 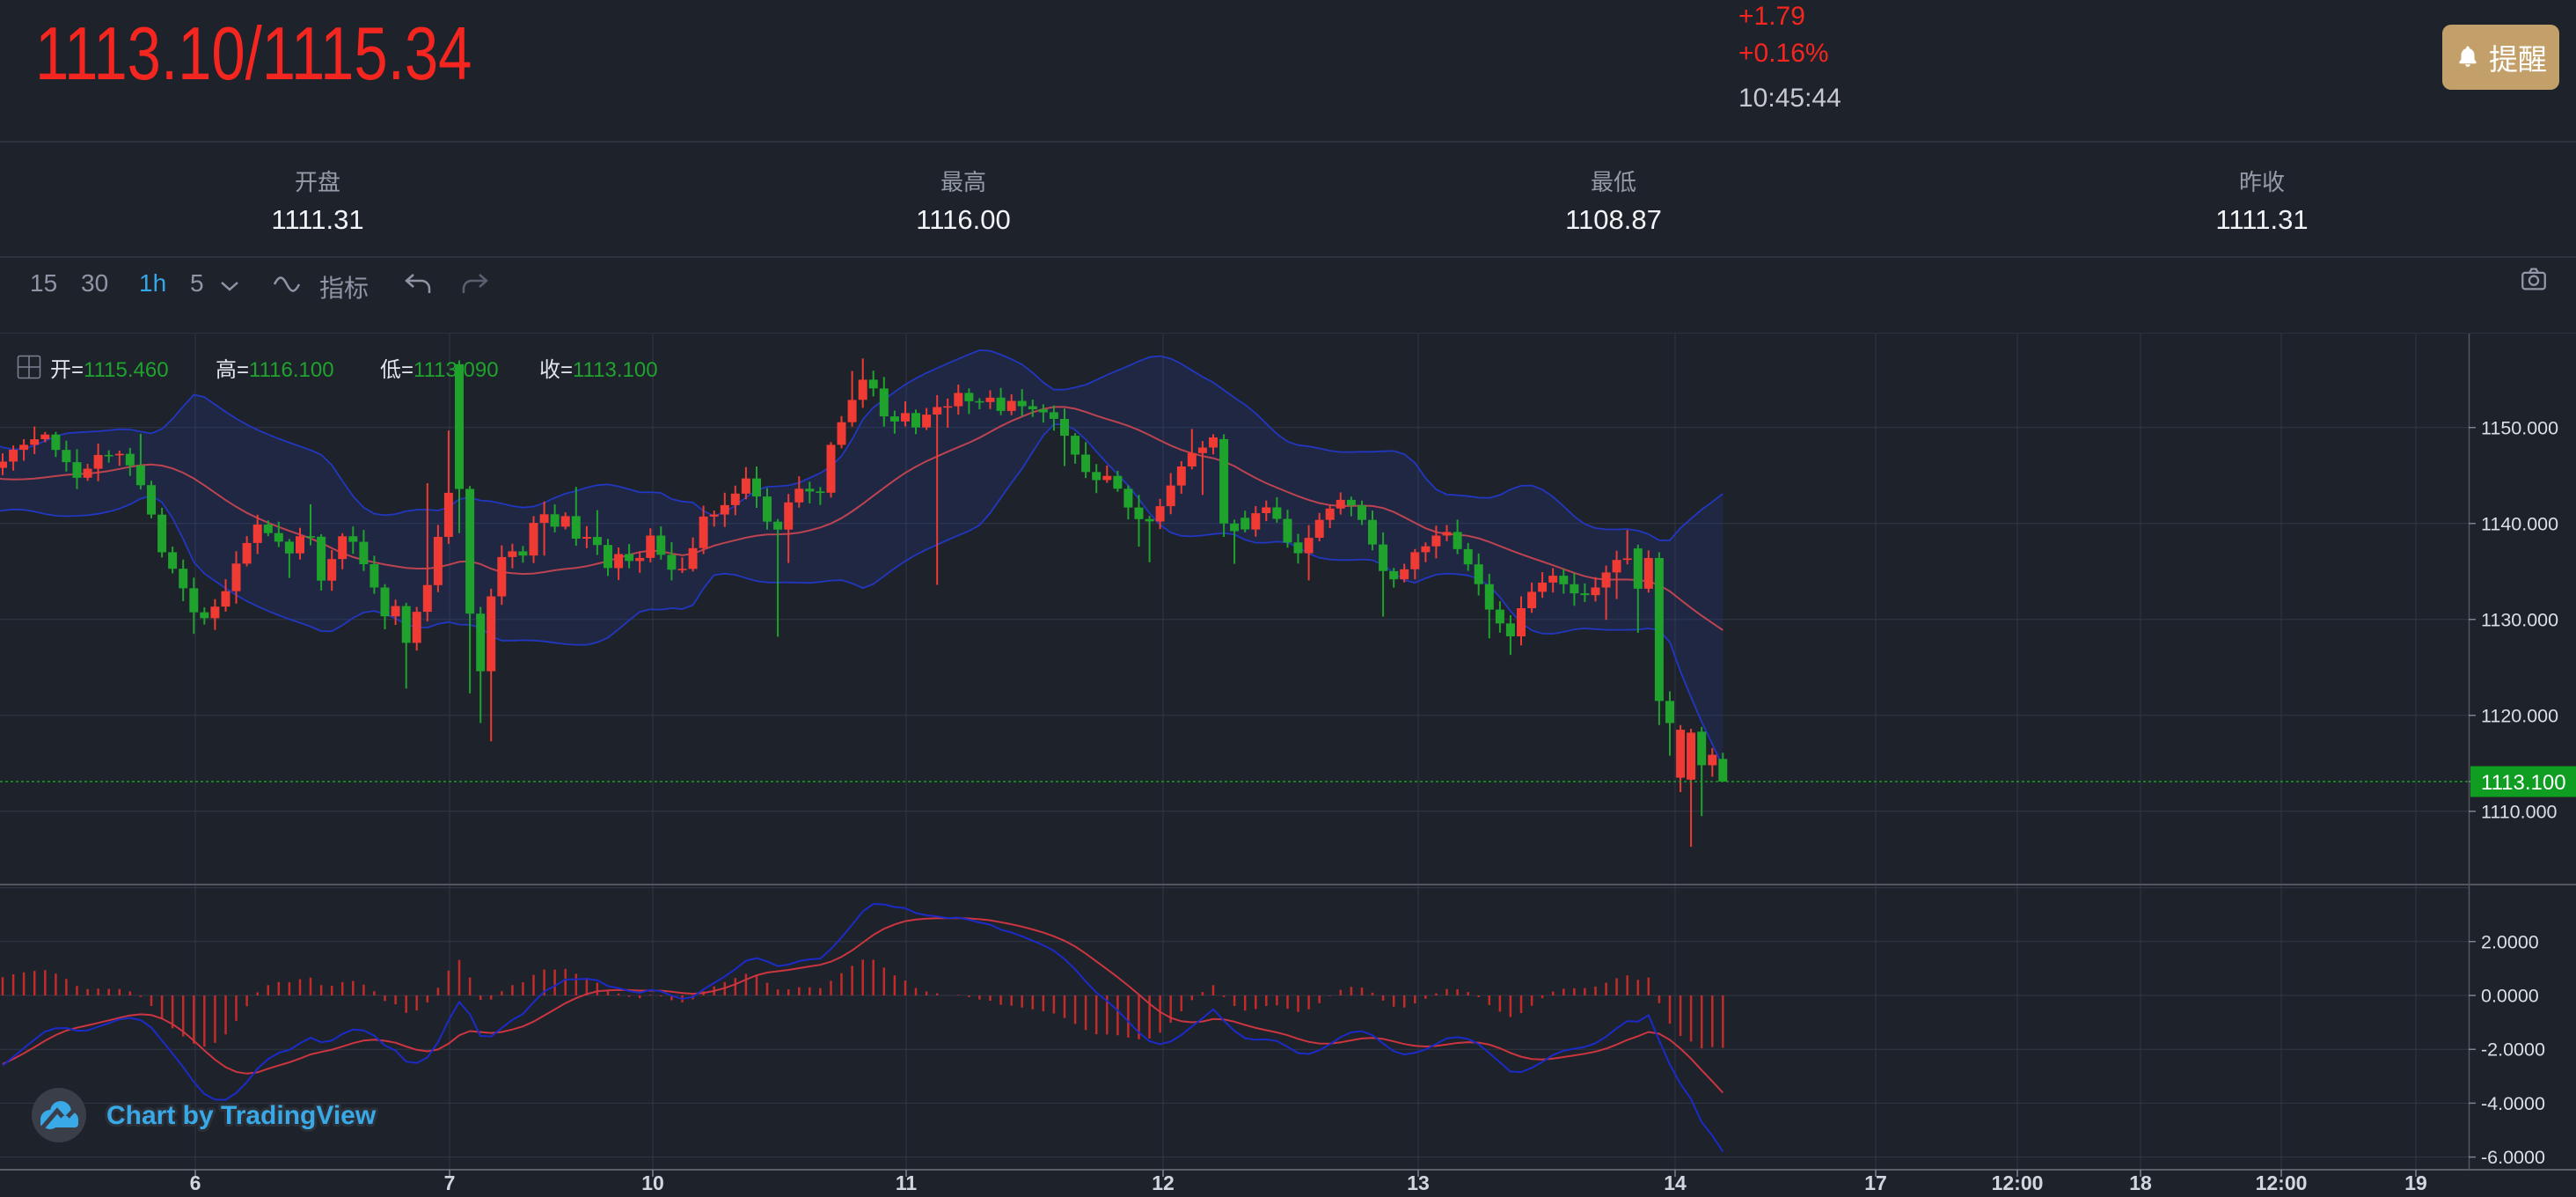 What do you see at coordinates (241, 1115) in the screenshot?
I see `svg-text: Chart by TradingView` at bounding box center [241, 1115].